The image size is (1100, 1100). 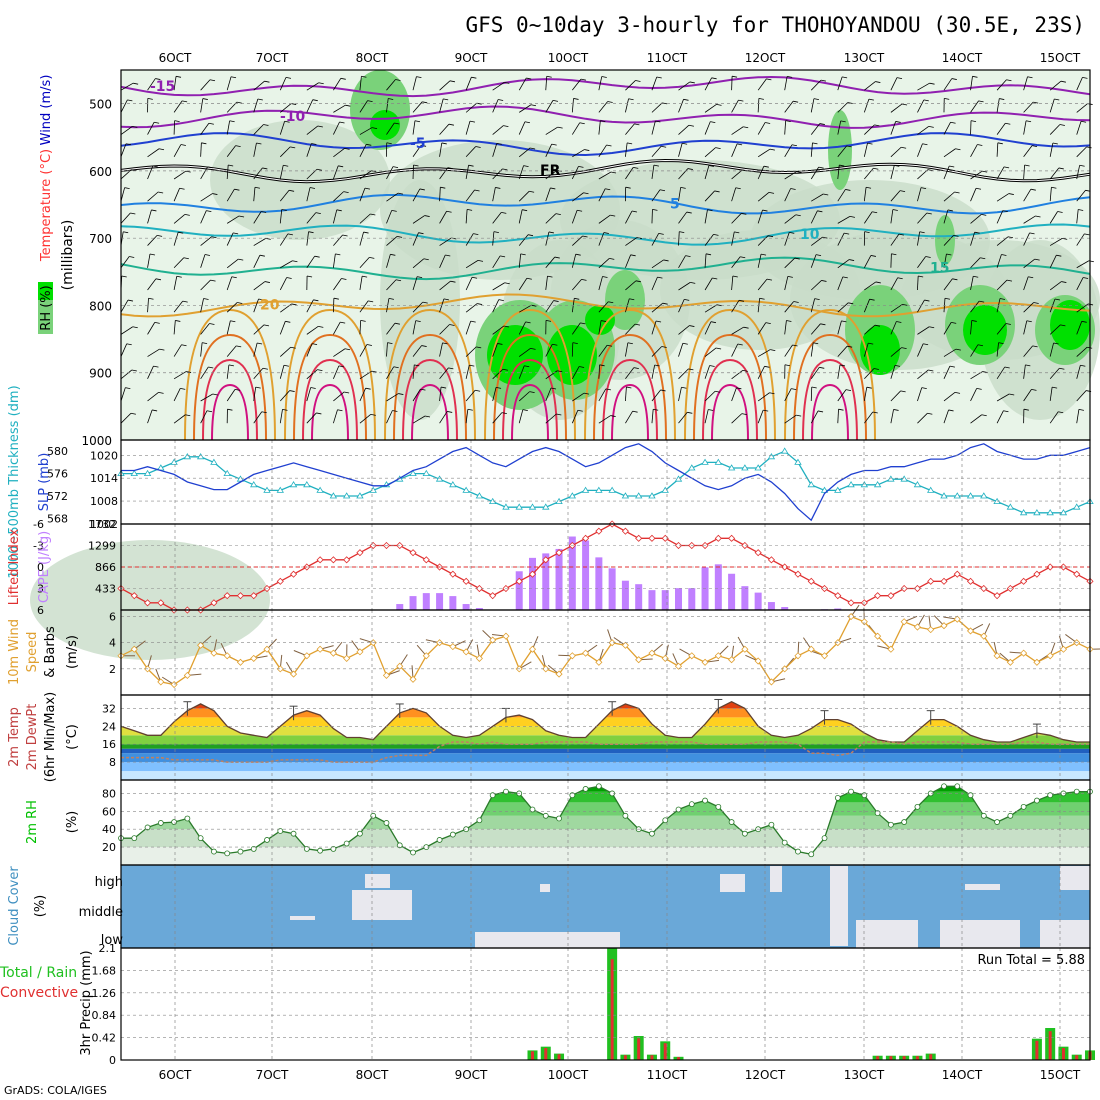 What do you see at coordinates (840, 150) in the screenshot?
I see `rh-moist-shade` at bounding box center [840, 150].